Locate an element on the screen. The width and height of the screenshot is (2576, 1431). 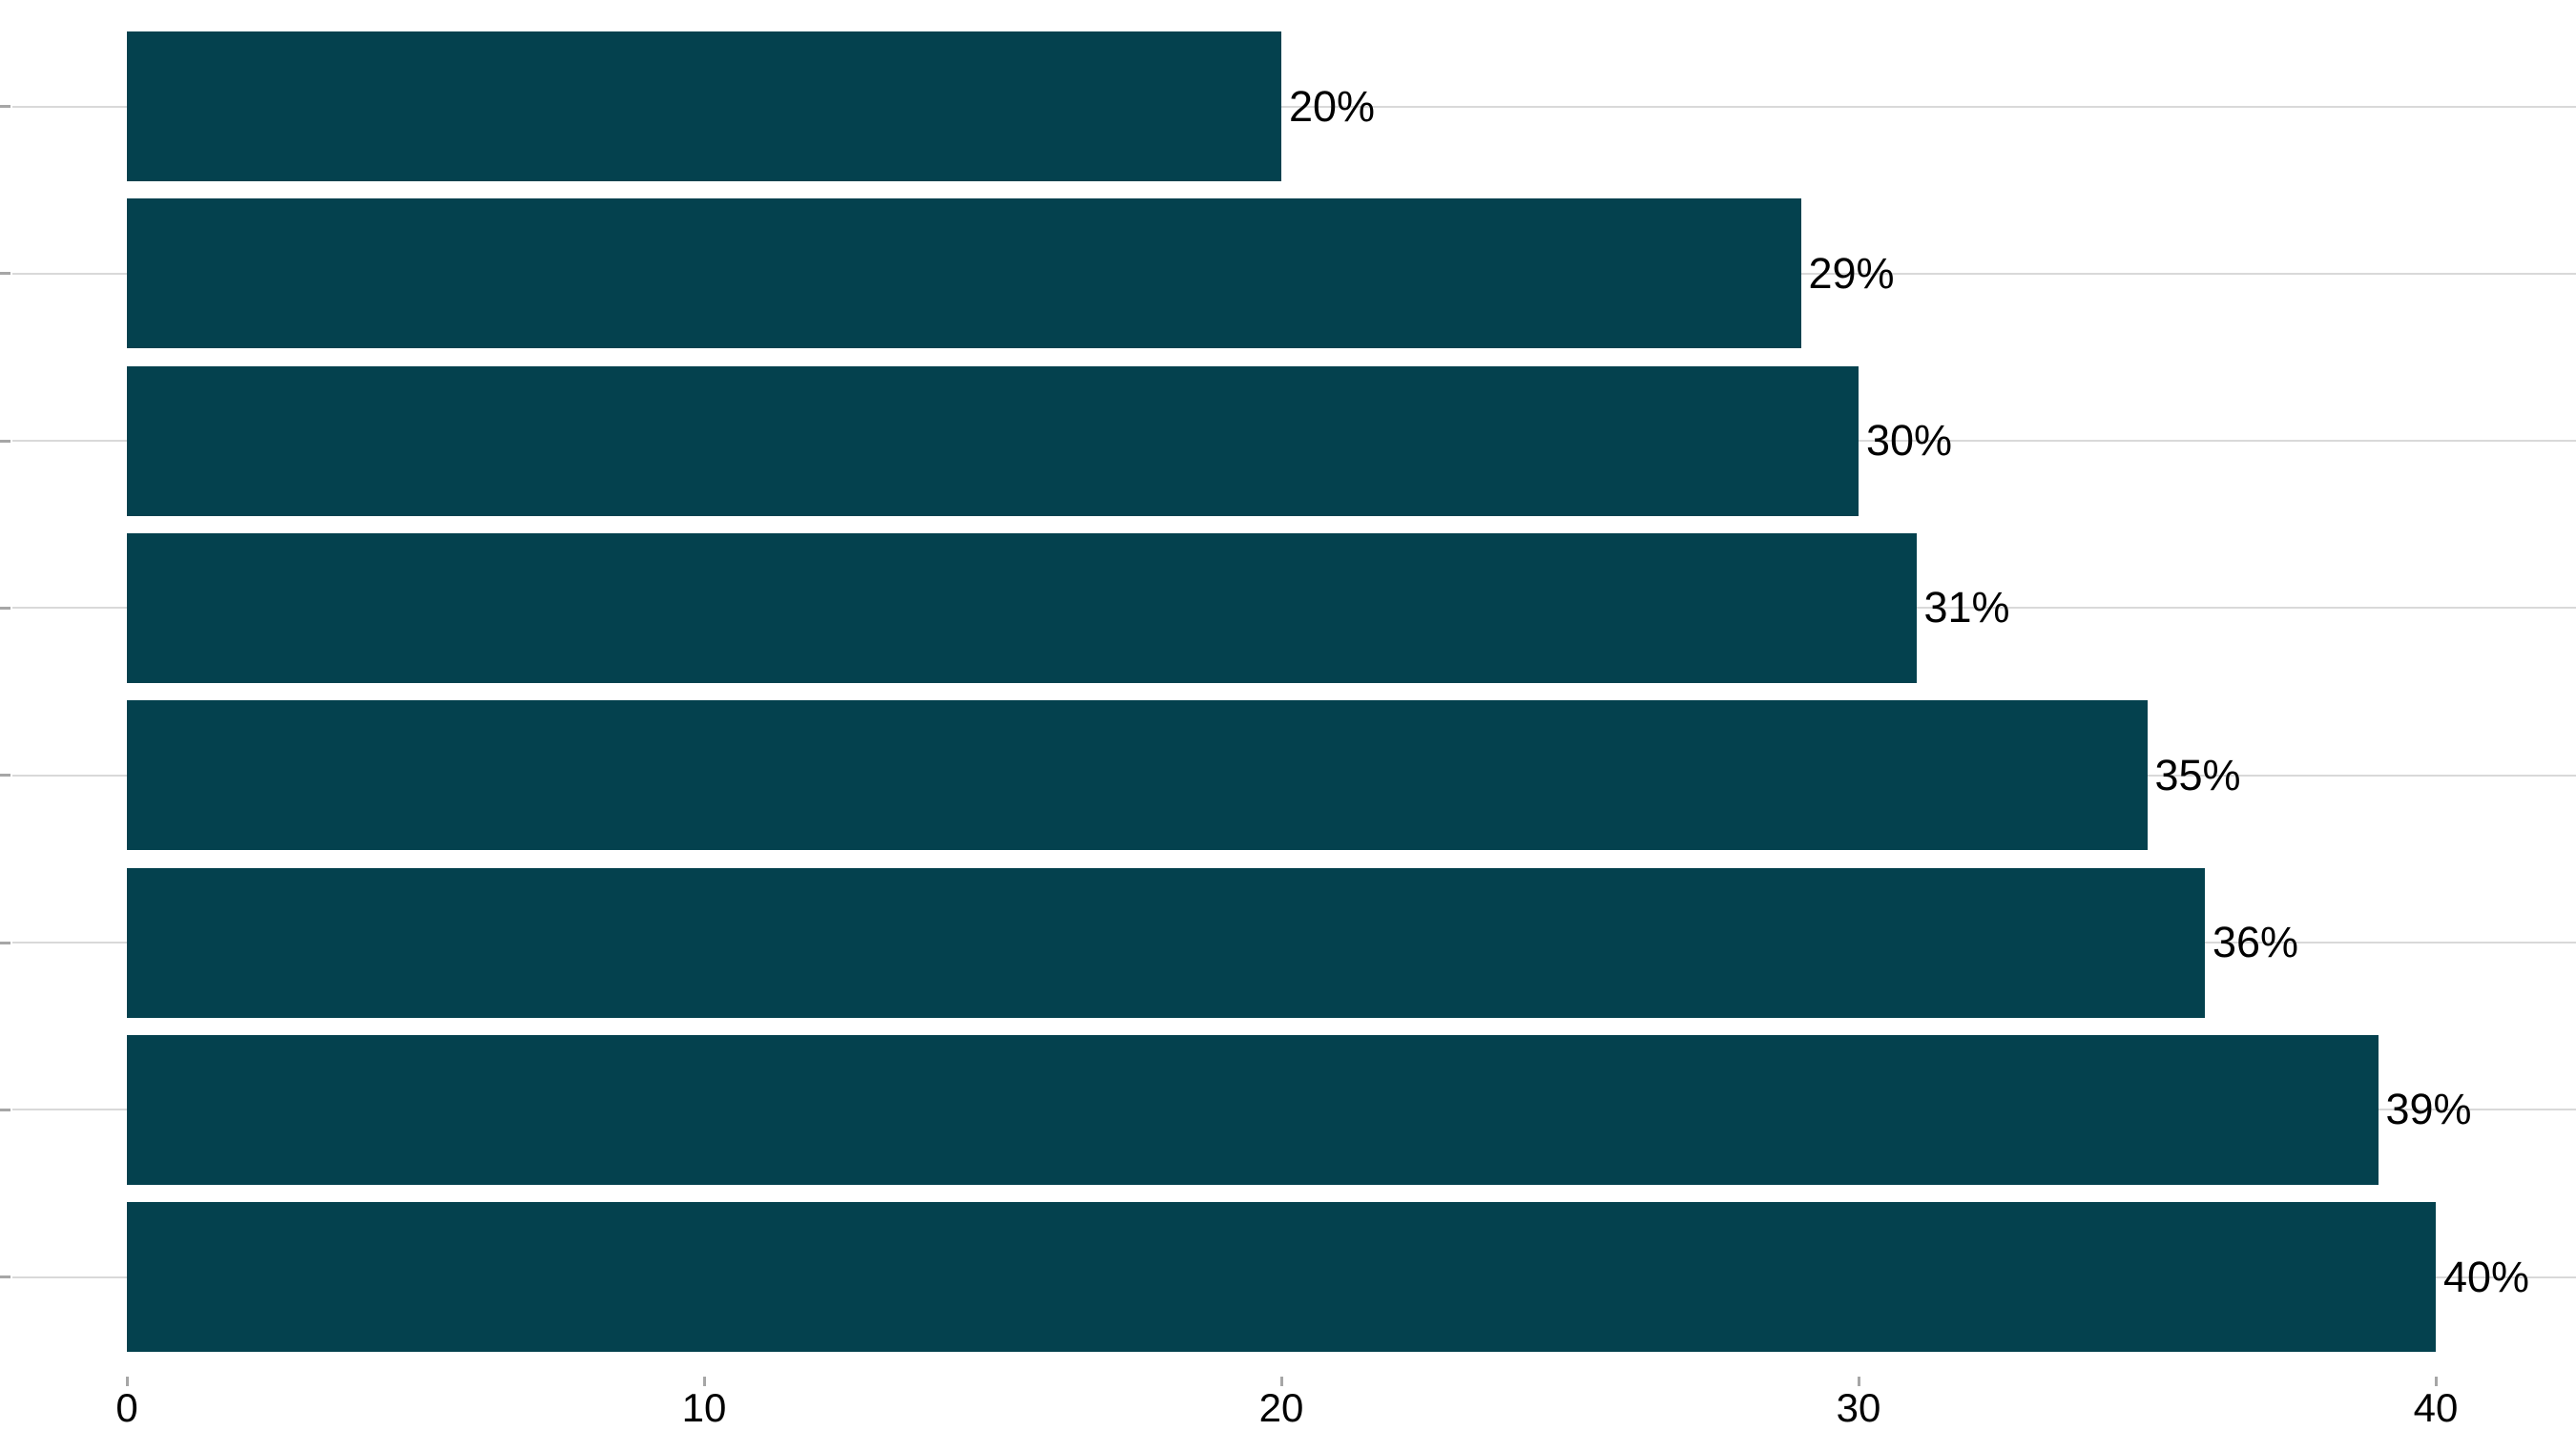
x-axis-tick-label: 20 is located at coordinates (1281, 1407).